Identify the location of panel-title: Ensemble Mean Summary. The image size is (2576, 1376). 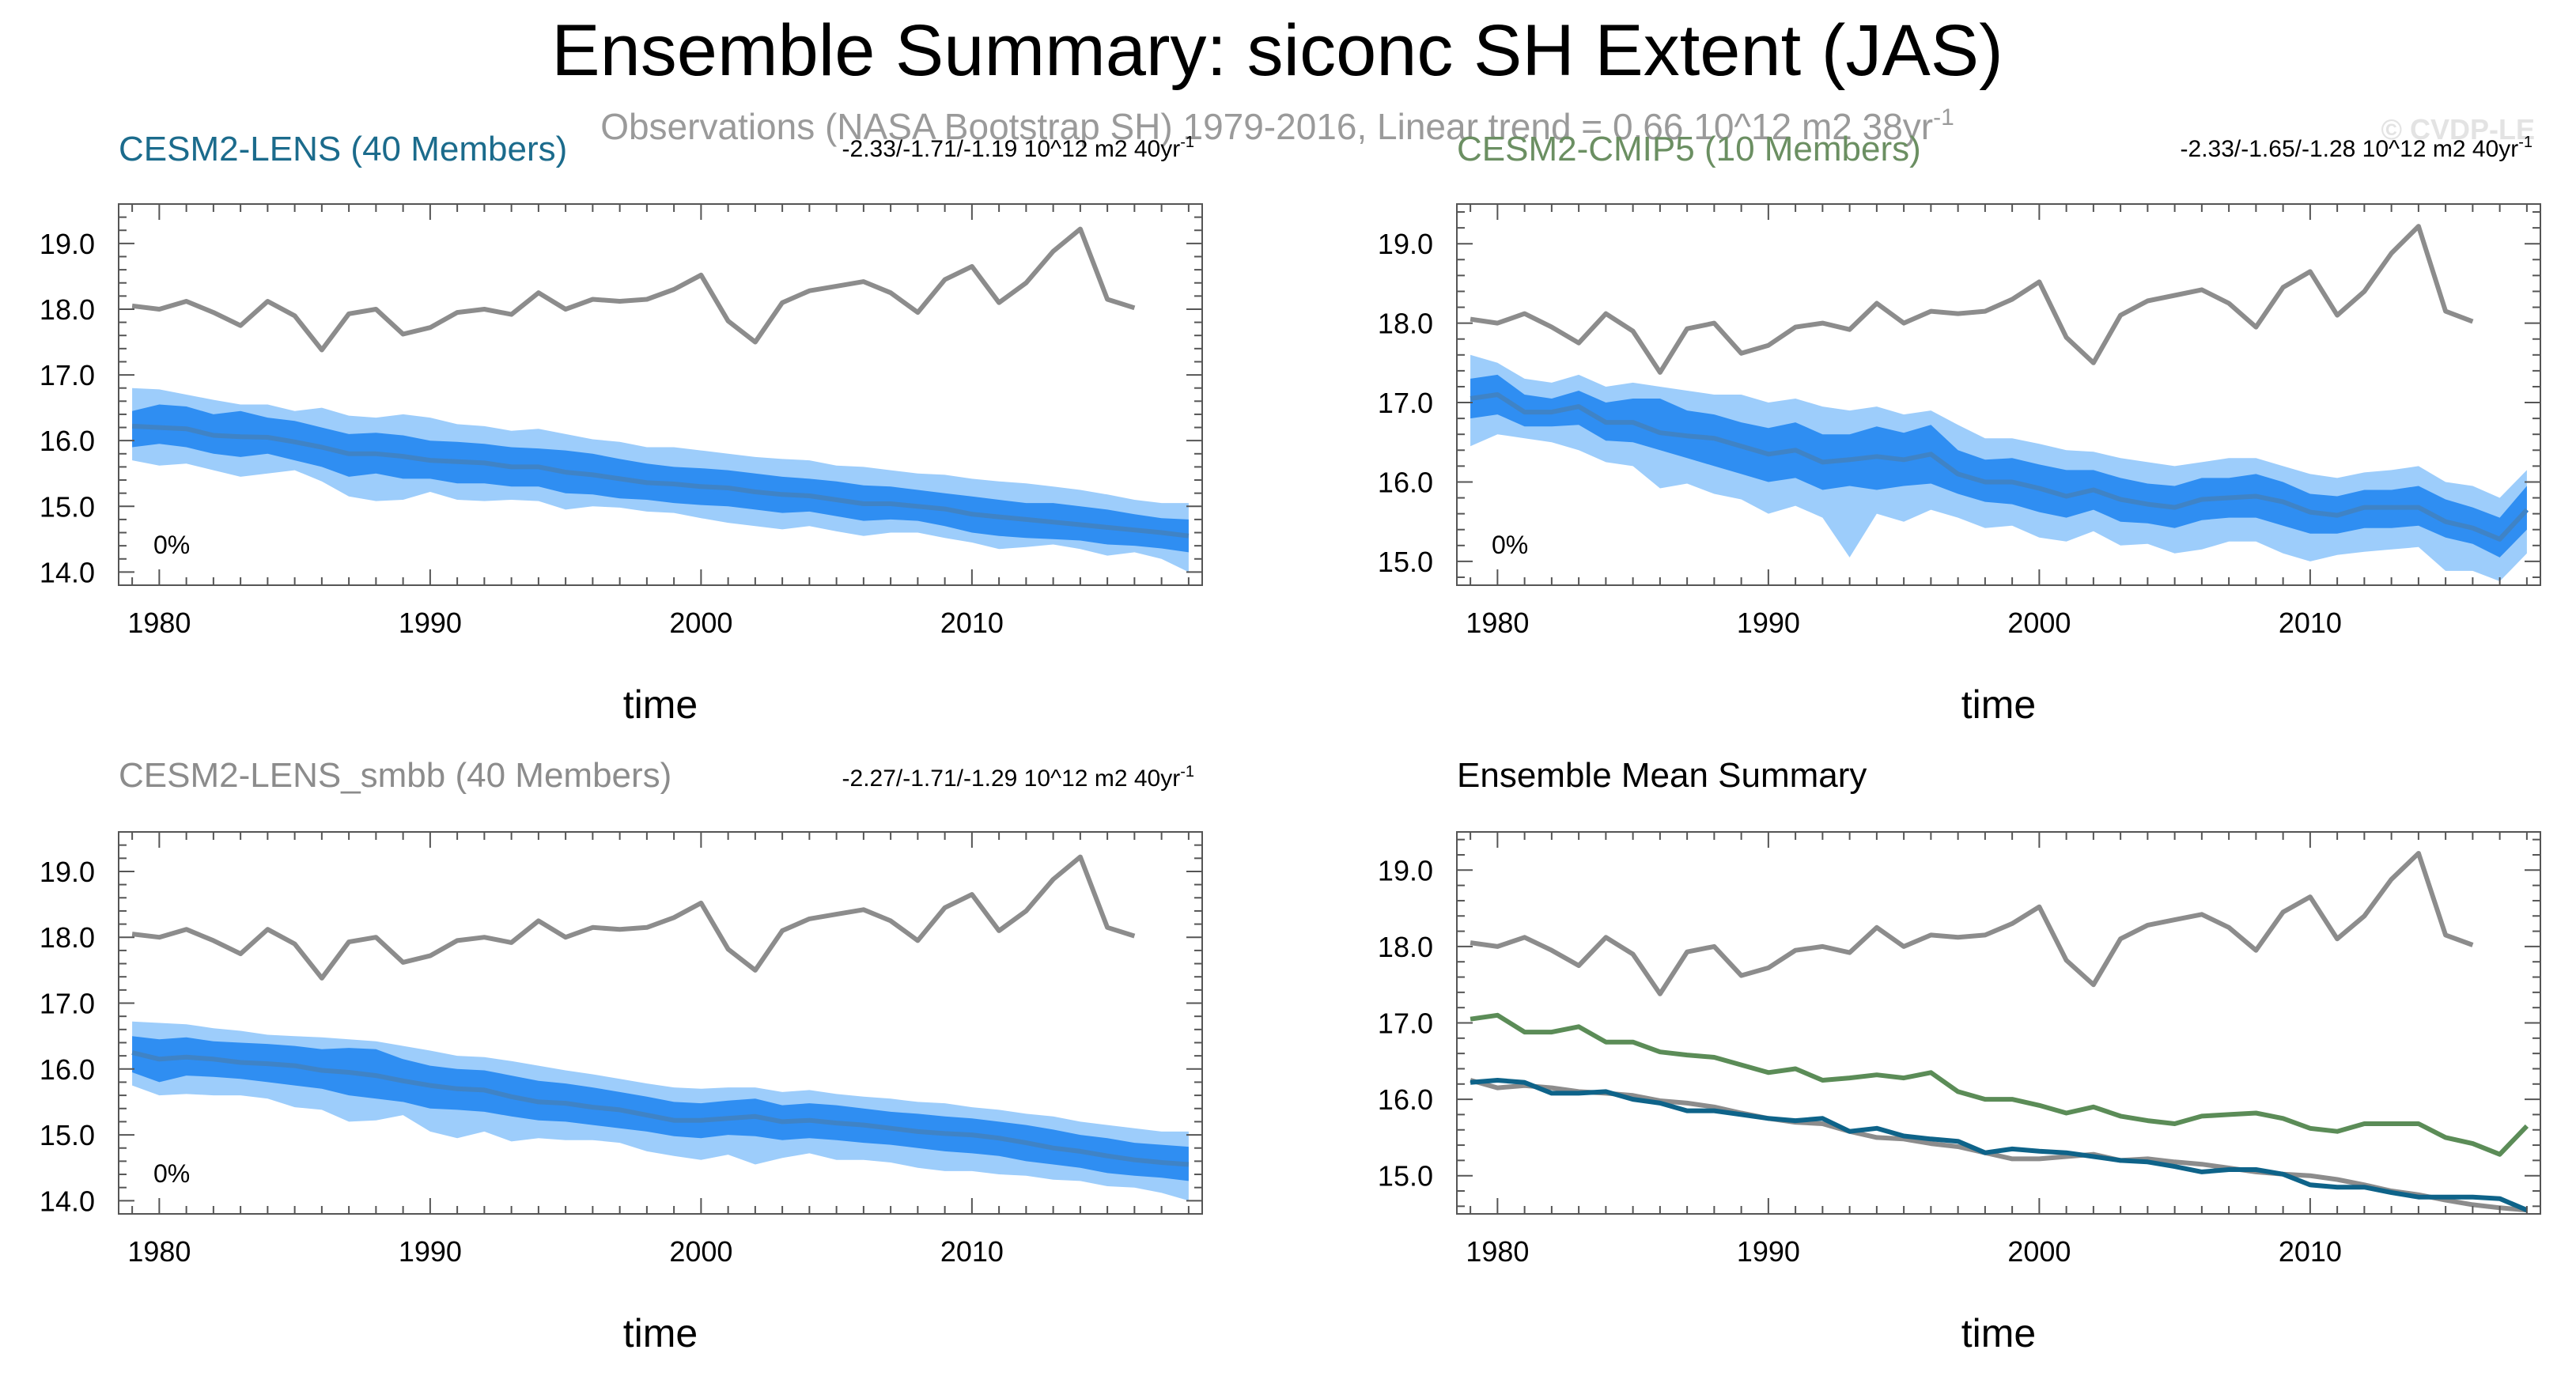
(1662, 775).